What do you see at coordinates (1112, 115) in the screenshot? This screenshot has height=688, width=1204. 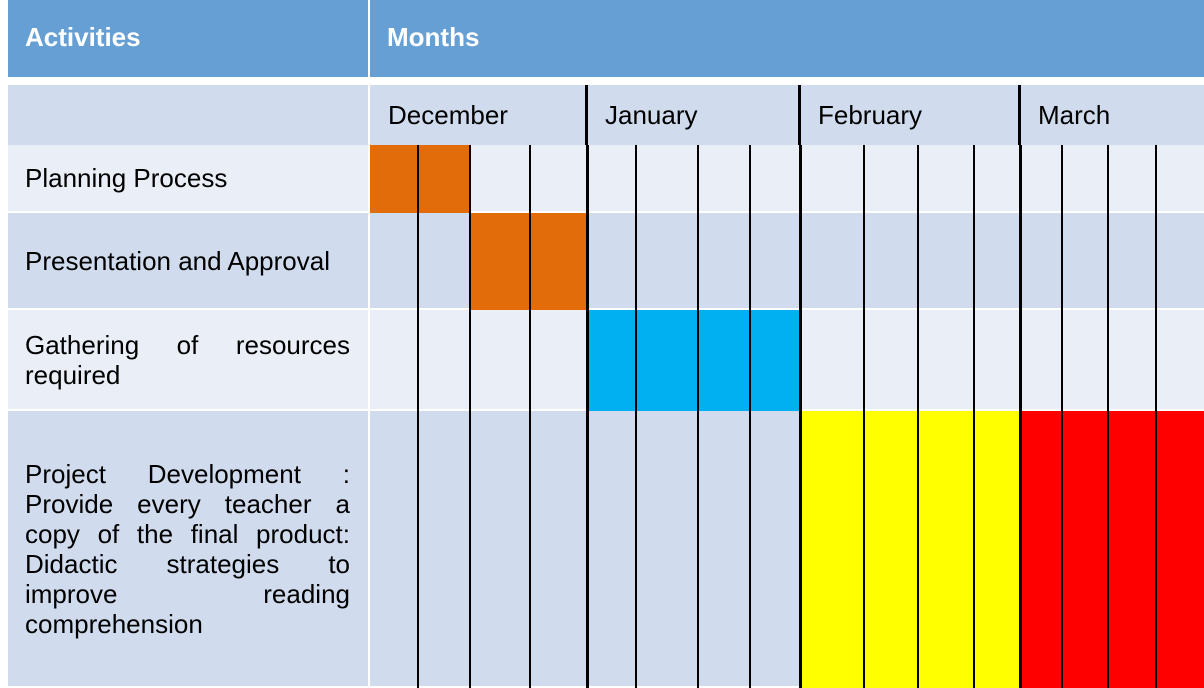 I see `month-label: March` at bounding box center [1112, 115].